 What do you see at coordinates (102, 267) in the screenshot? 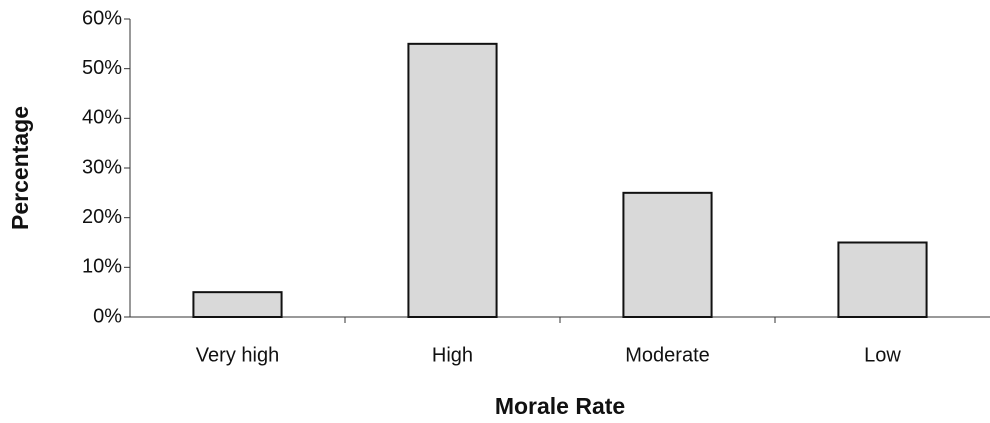
I see `y-tick-label: 10%` at bounding box center [102, 267].